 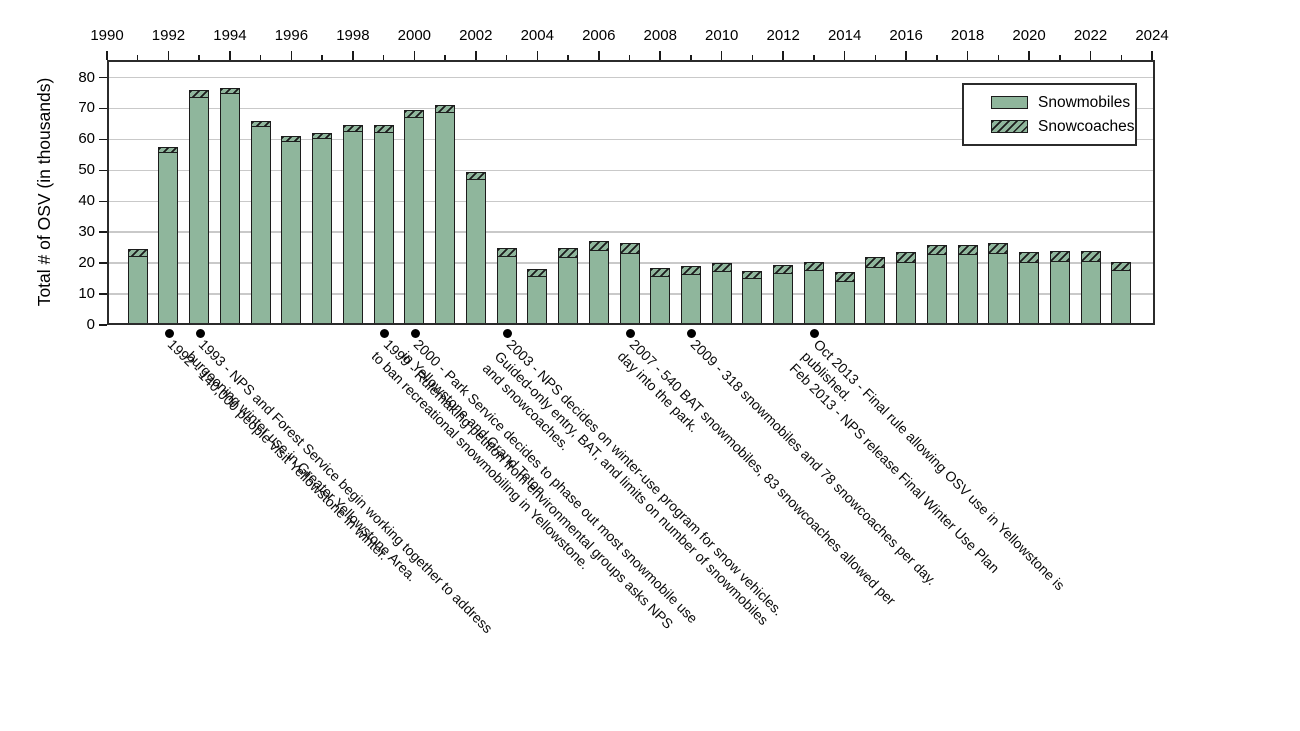 What do you see at coordinates (1029, 35) in the screenshot?
I see `x-tick-label-2020: 2020` at bounding box center [1029, 35].